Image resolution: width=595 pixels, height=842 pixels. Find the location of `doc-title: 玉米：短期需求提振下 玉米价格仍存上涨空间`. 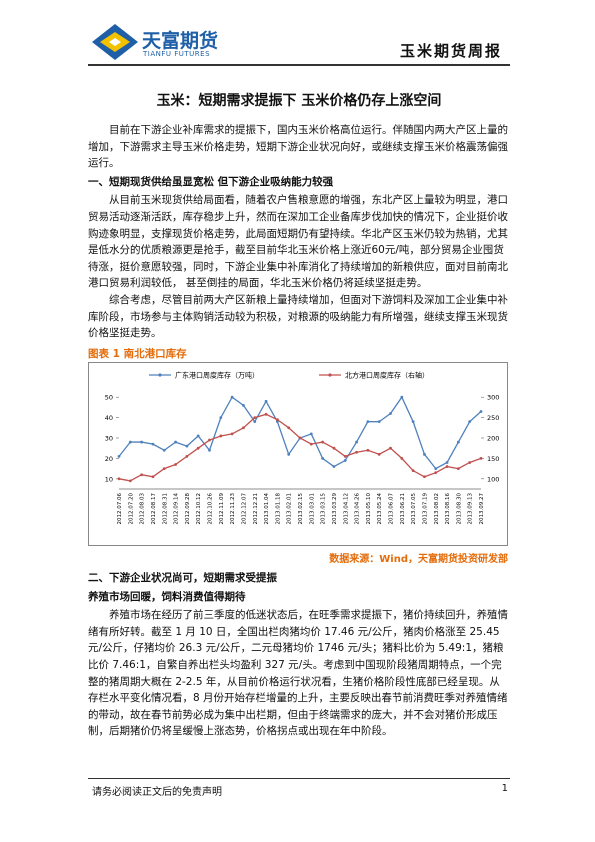

doc-title: 玉米：短期需求提振下 玉米价格仍存上涨空间 is located at coordinates (299, 101).